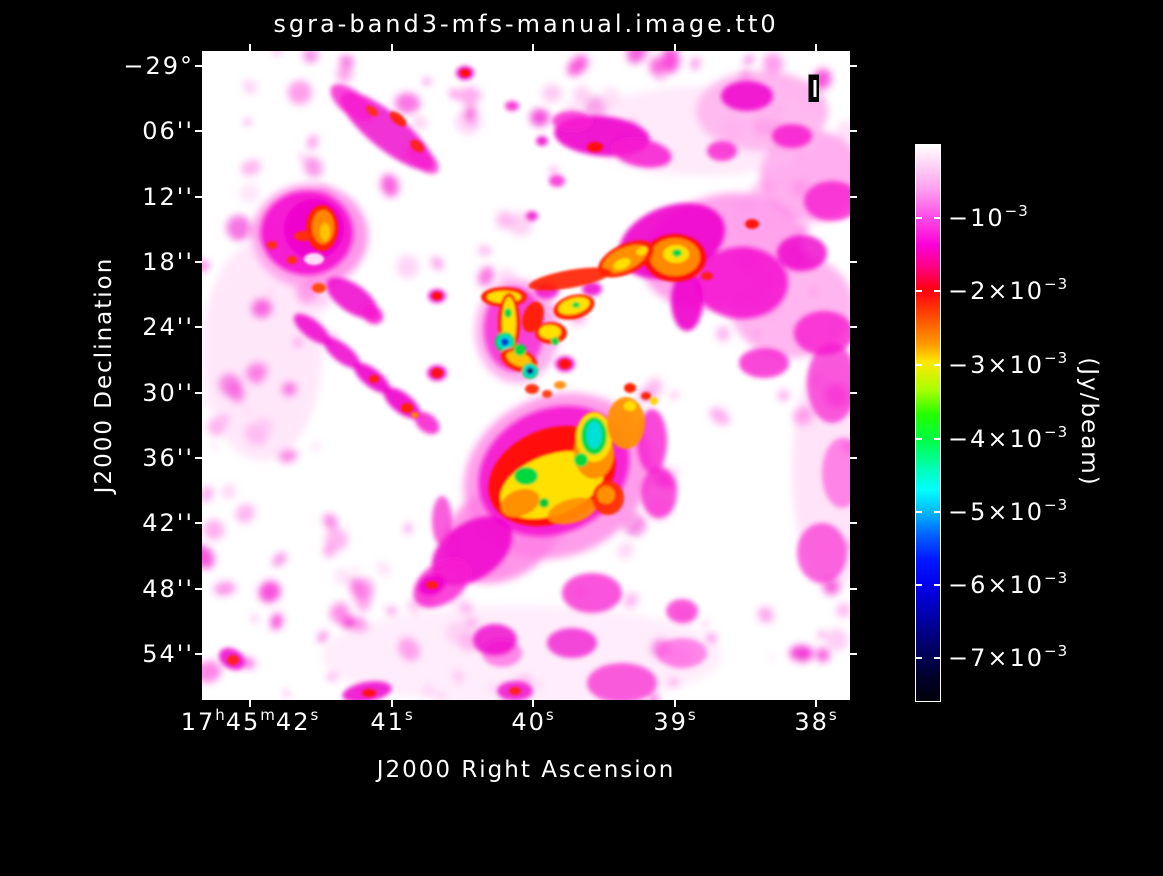 The width and height of the screenshot is (1163, 876). What do you see at coordinates (996, 512) in the screenshot?
I see `colorbar-tick-text: −5×10` at bounding box center [996, 512].